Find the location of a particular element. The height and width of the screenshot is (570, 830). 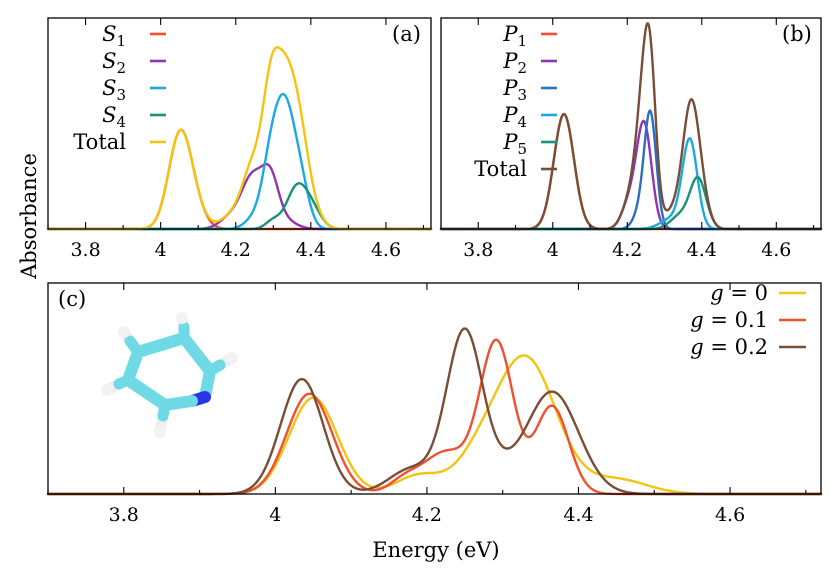

legend-label-s3: S3 is located at coordinates (114, 90).